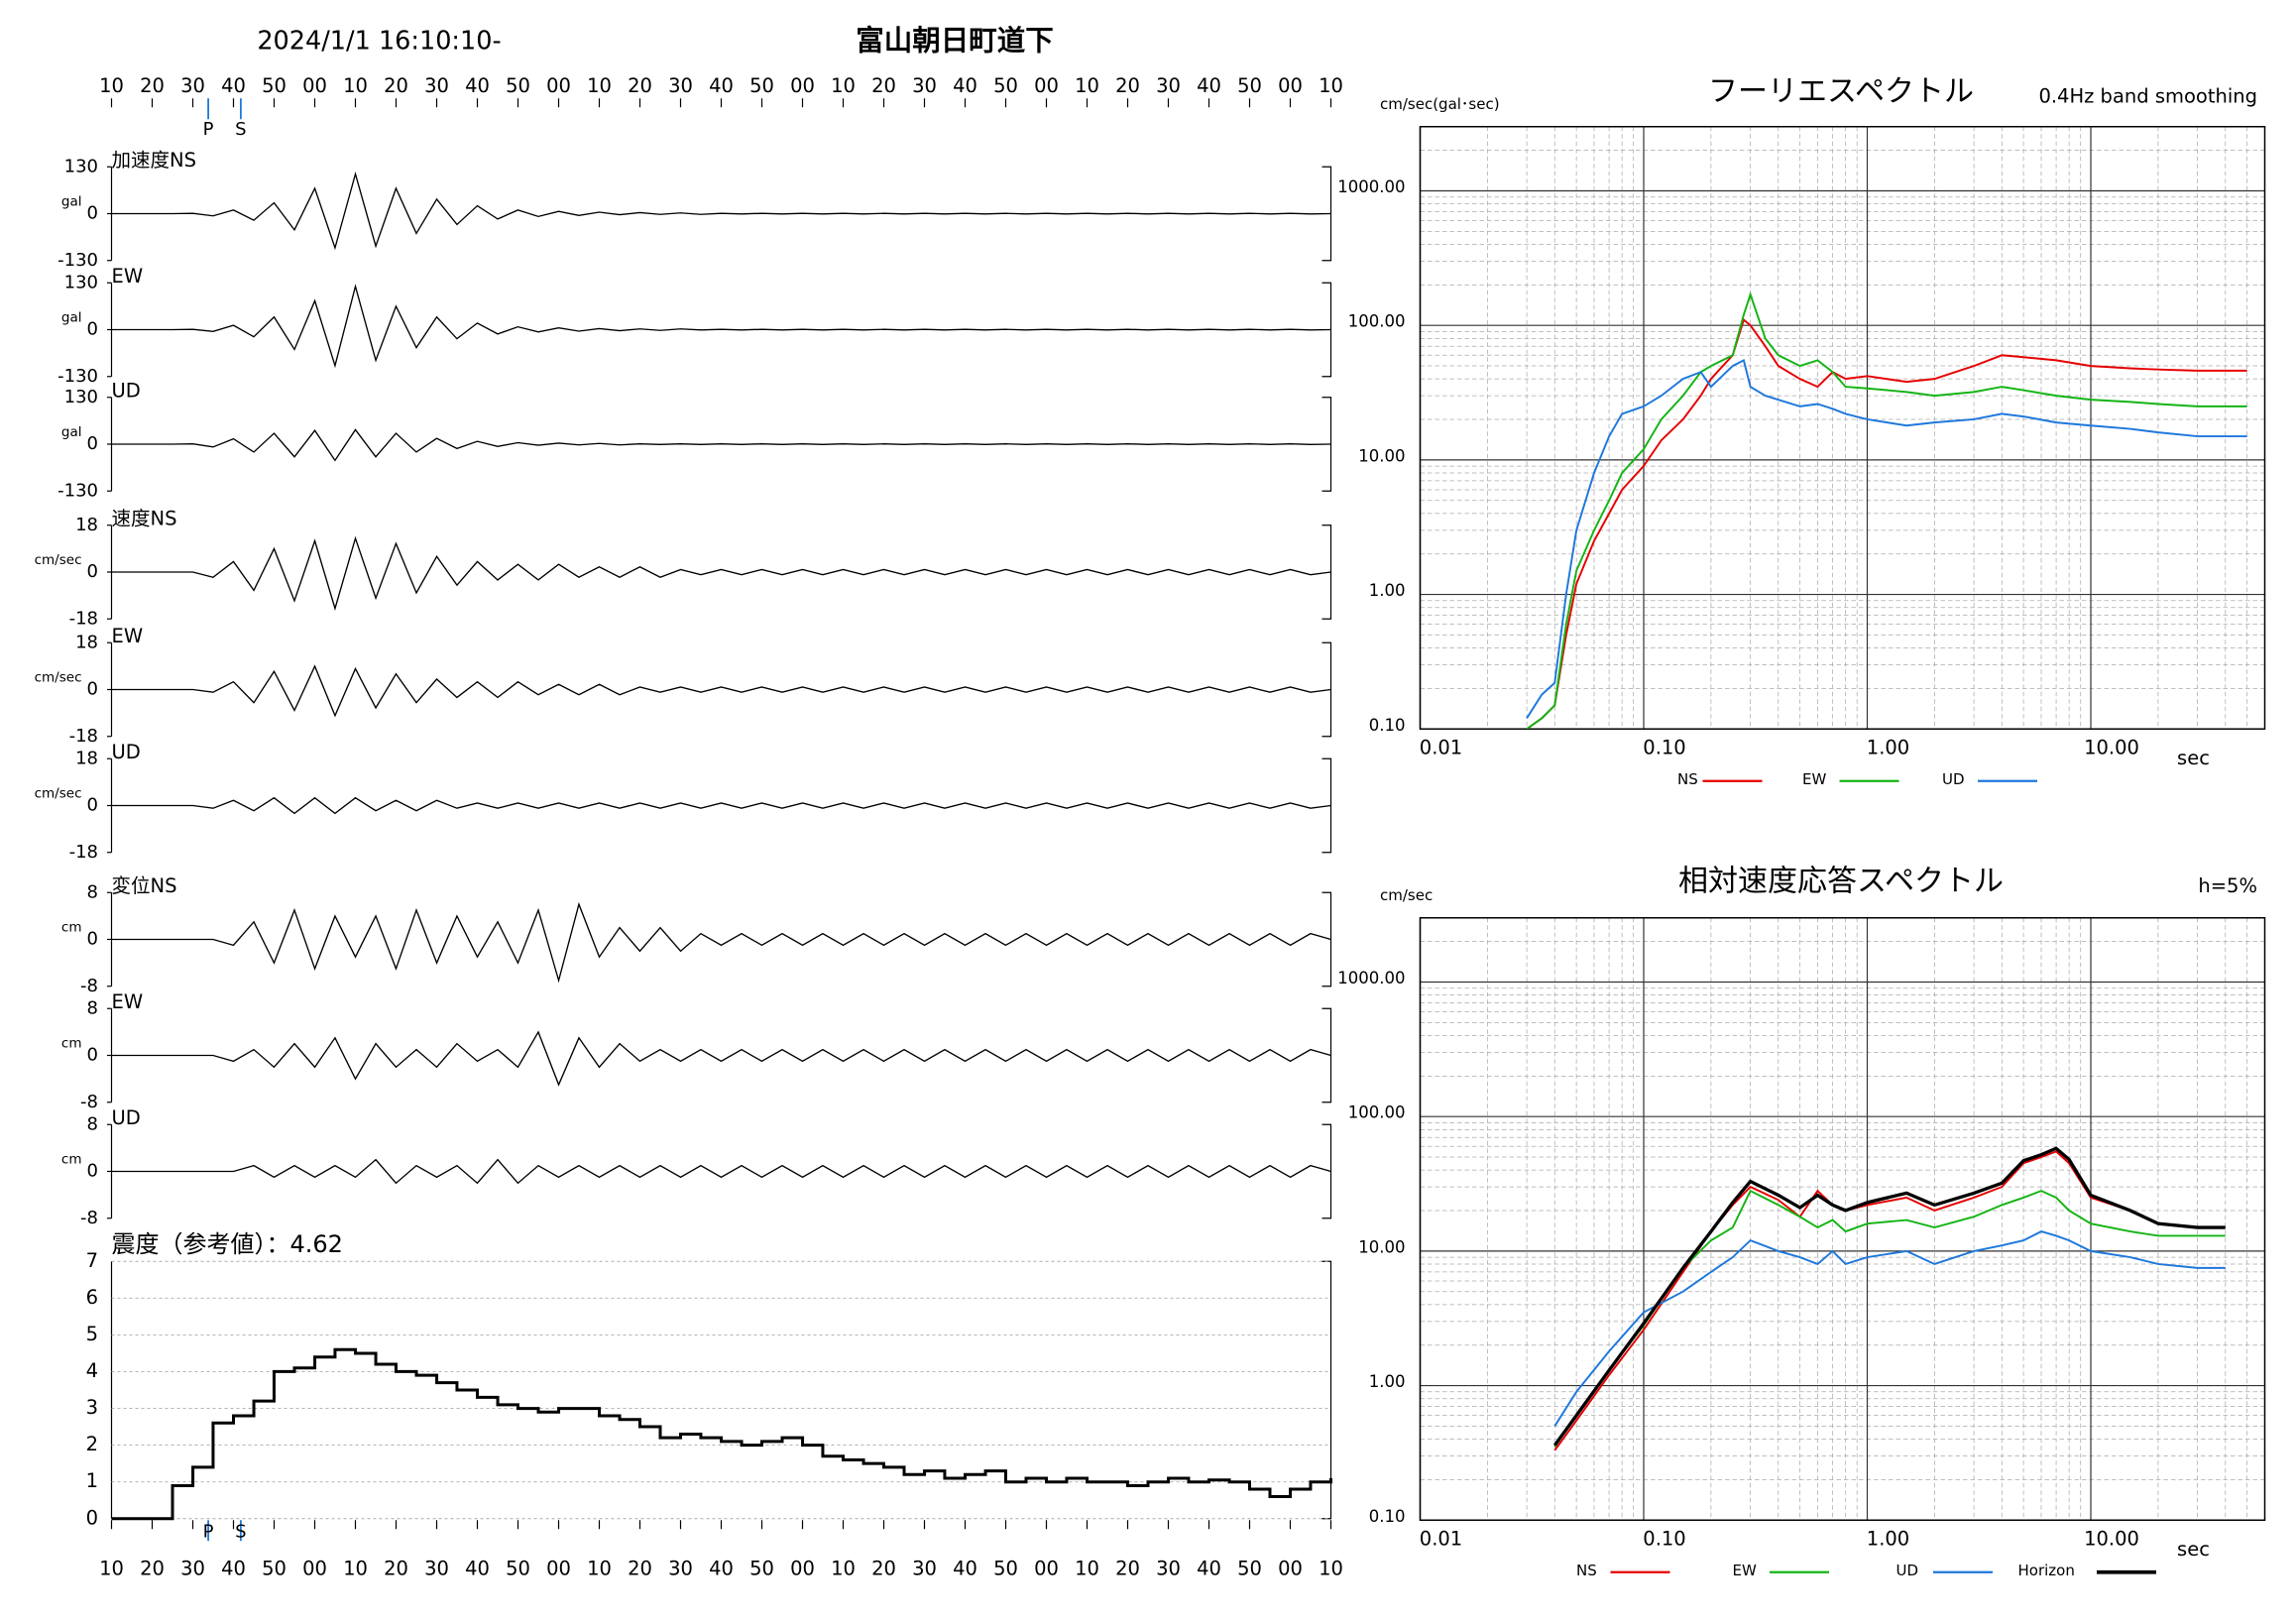 The image size is (2296, 1623). Describe the element at coordinates (2148, 95) in the screenshot. I see `spectrum-subtitle: 0.4Hz band smoothing` at that location.